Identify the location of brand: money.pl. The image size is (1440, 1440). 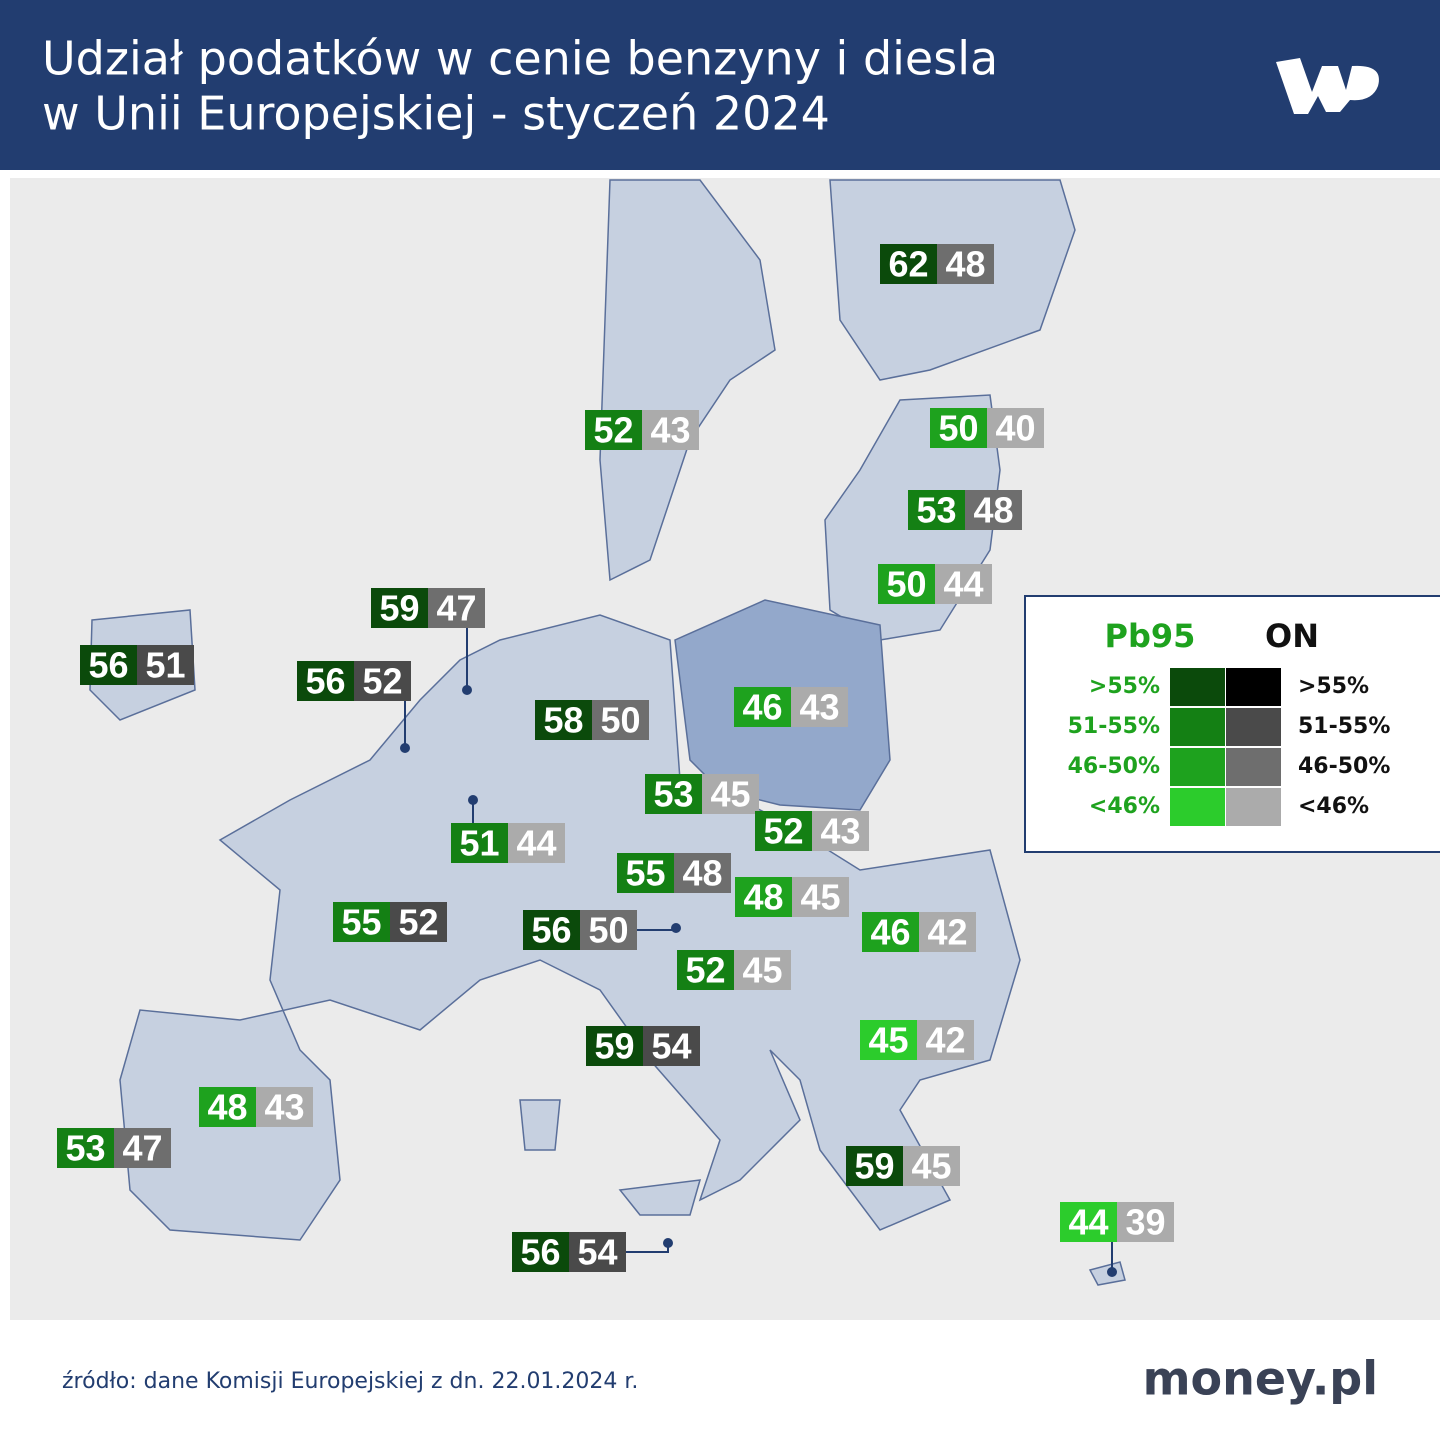
(1260, 1379).